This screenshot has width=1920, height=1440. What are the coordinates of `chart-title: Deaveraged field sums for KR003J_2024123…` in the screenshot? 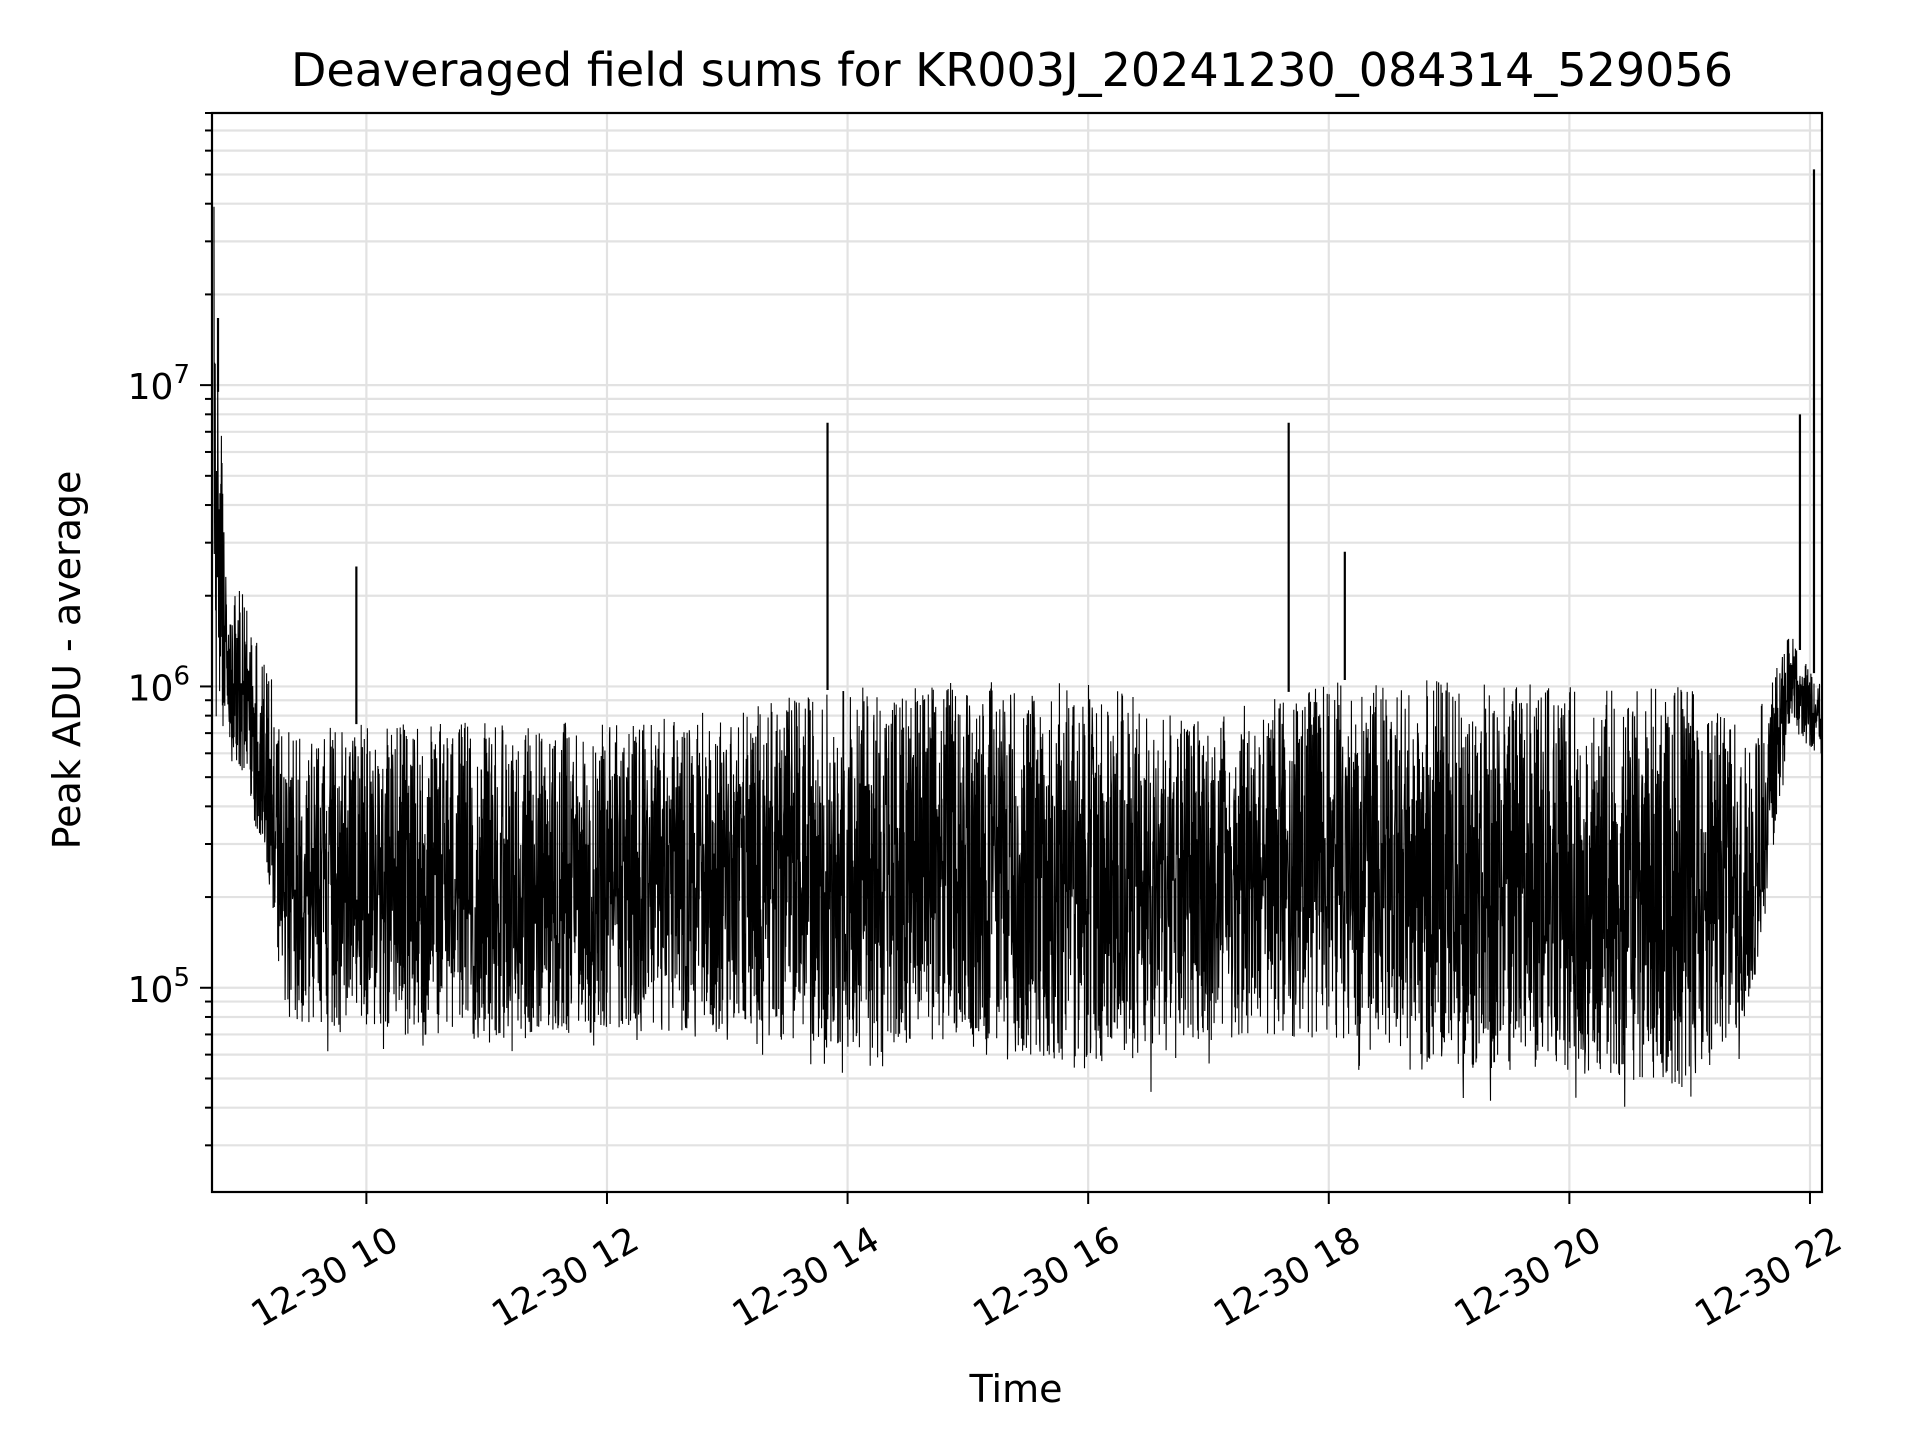 It's located at (1012, 70).